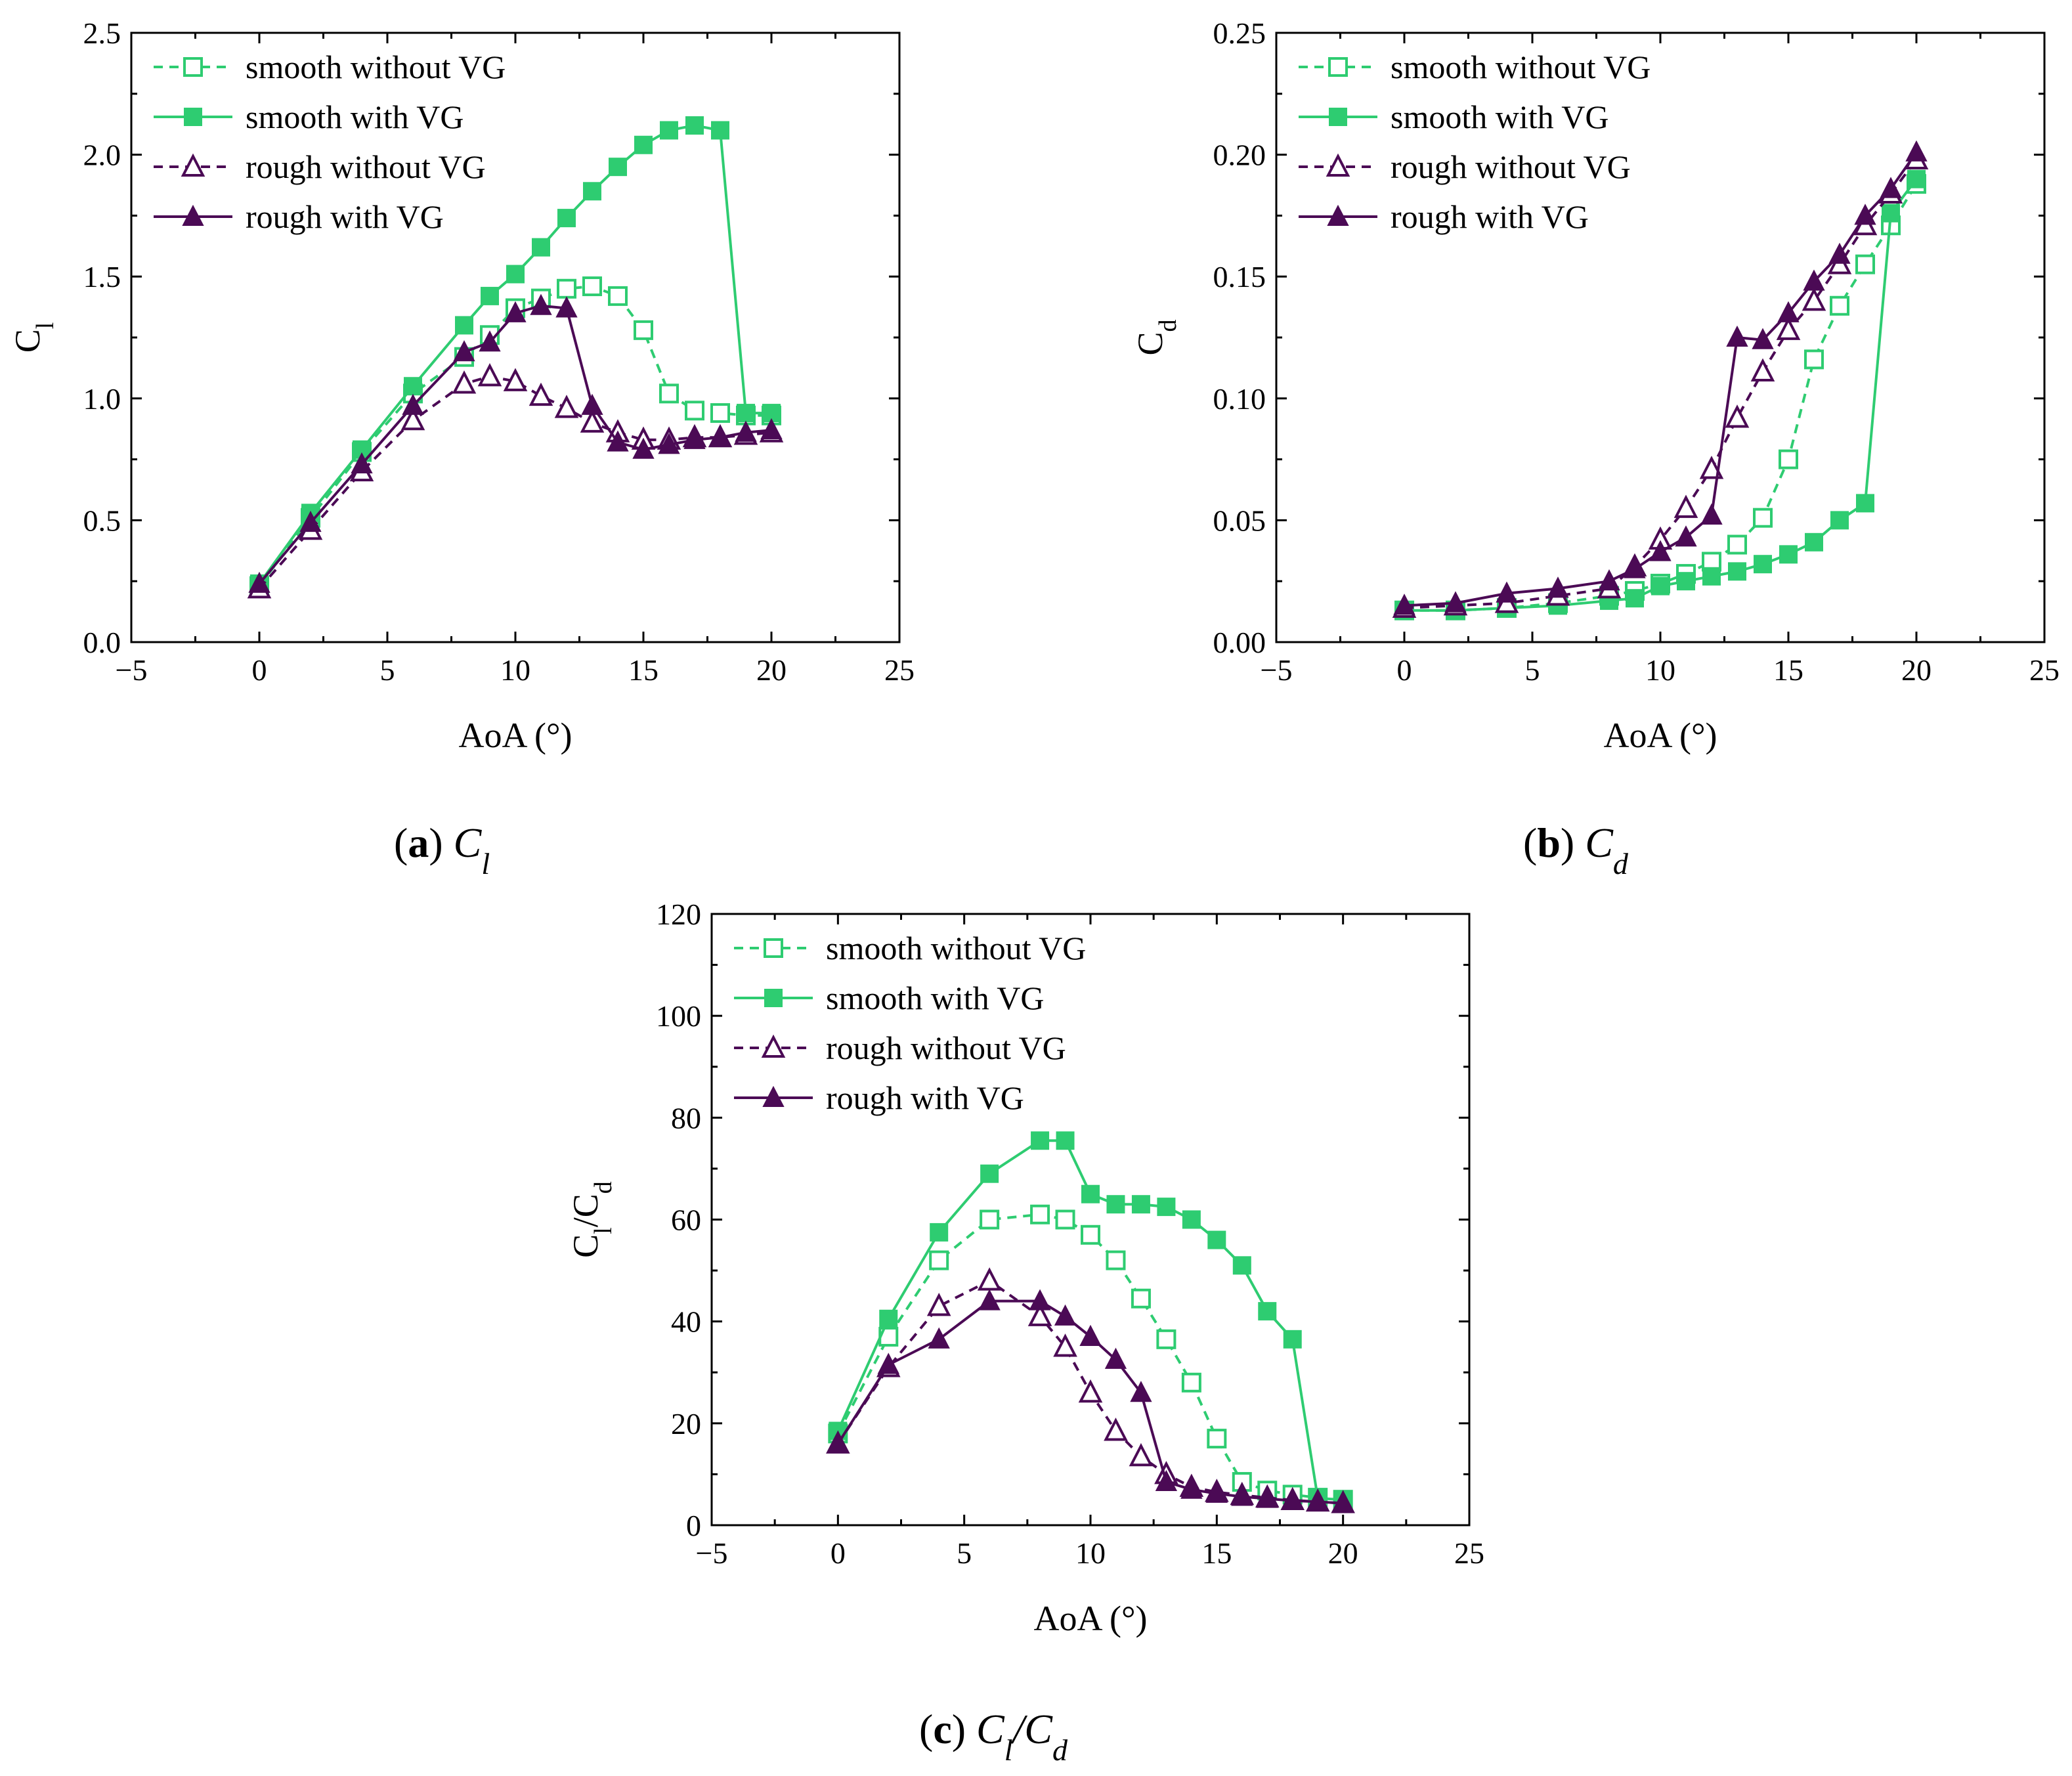 This screenshot has width=2072, height=1776. What do you see at coordinates (1168, 325) in the screenshot?
I see `y-label-sub: d` at bounding box center [1168, 325].